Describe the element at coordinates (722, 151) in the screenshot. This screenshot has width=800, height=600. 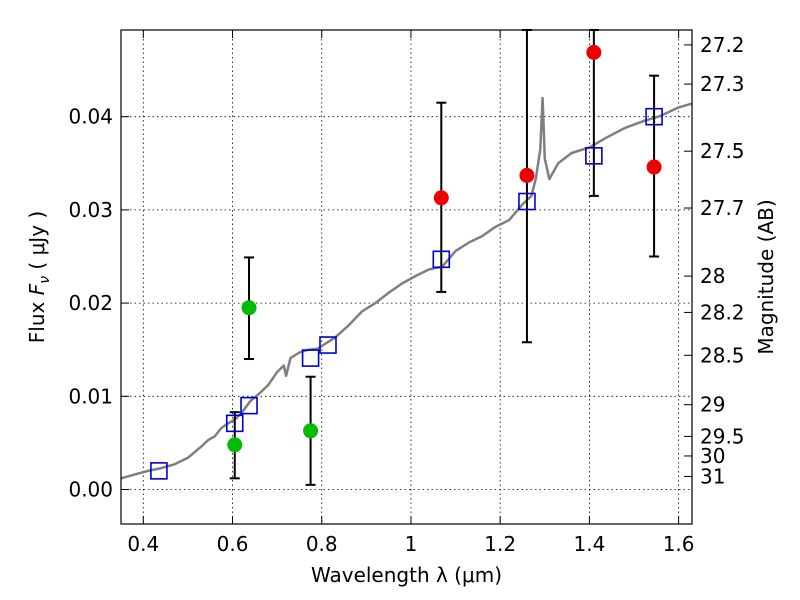
I see `right-axis-tick-label: 27.5` at that location.